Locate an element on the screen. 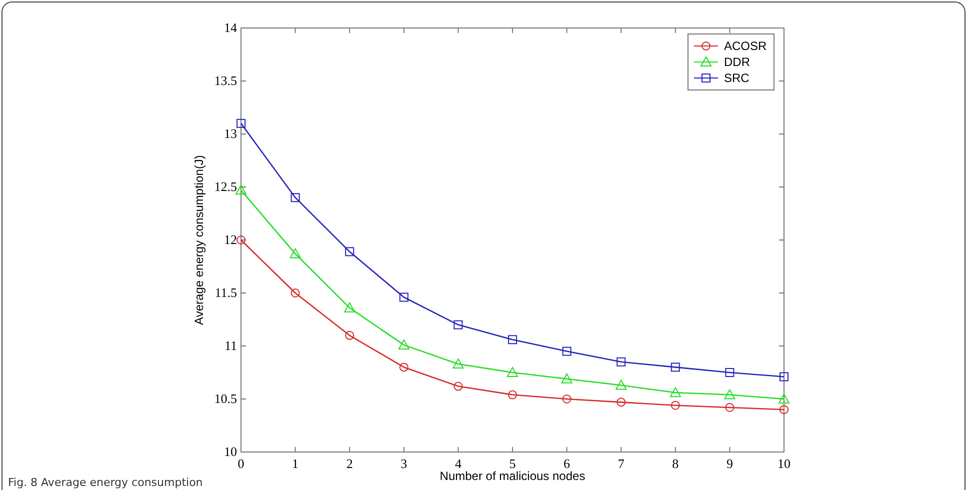 Image resolution: width=967 pixels, height=490 pixels. y-axis-title: Average energy consumption(J) is located at coordinates (199, 240).